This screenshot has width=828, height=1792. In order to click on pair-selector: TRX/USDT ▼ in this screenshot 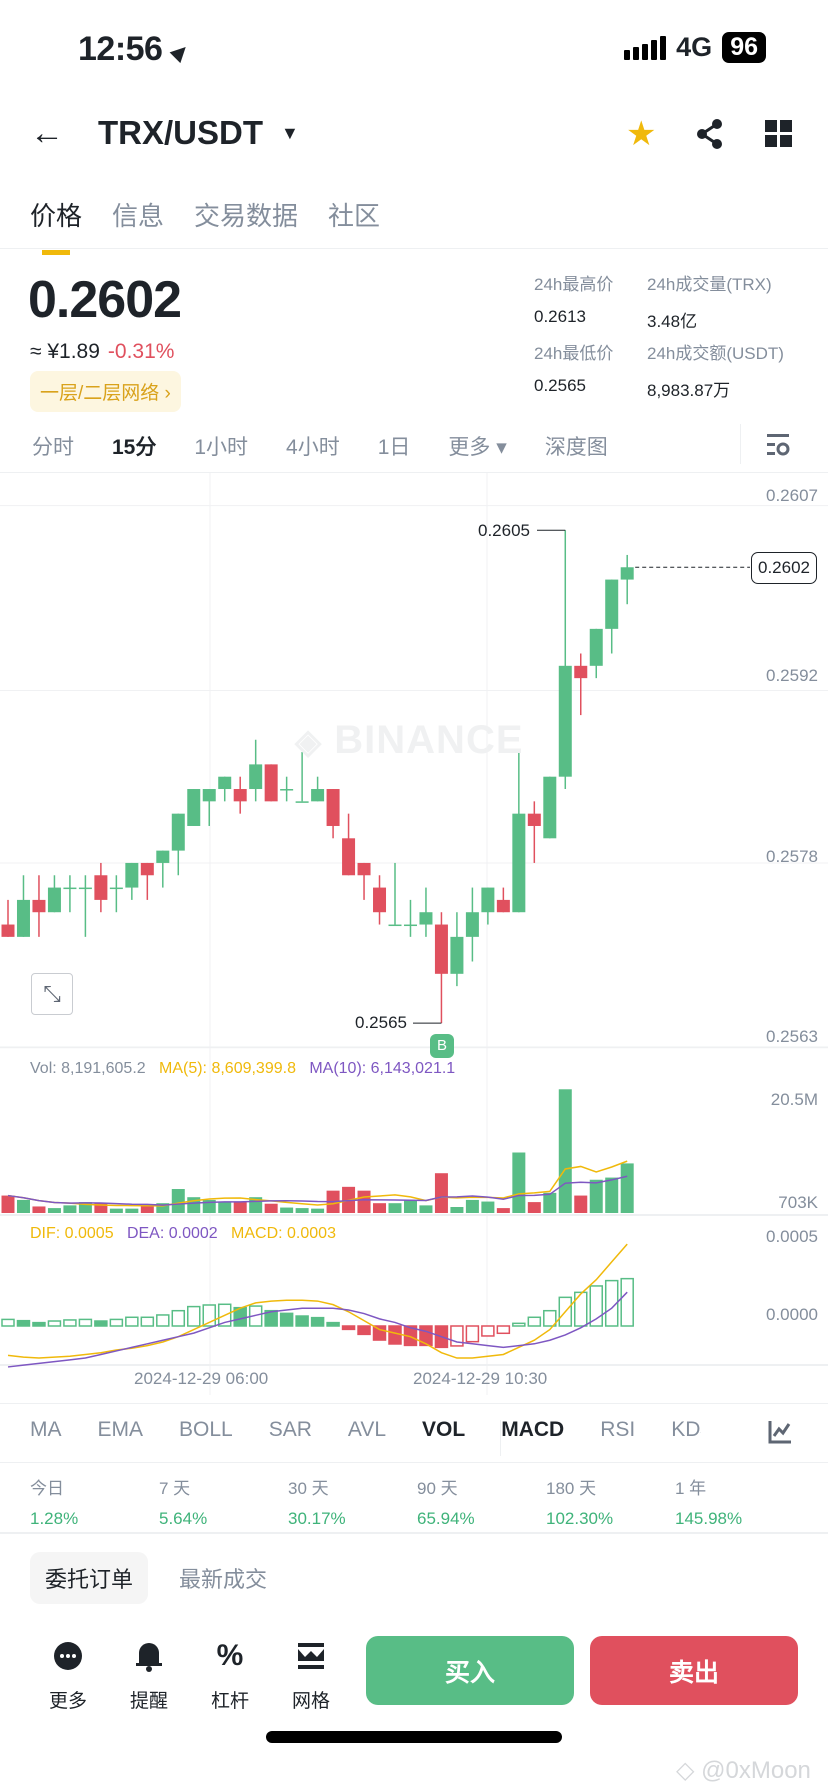, I will do `click(198, 133)`.